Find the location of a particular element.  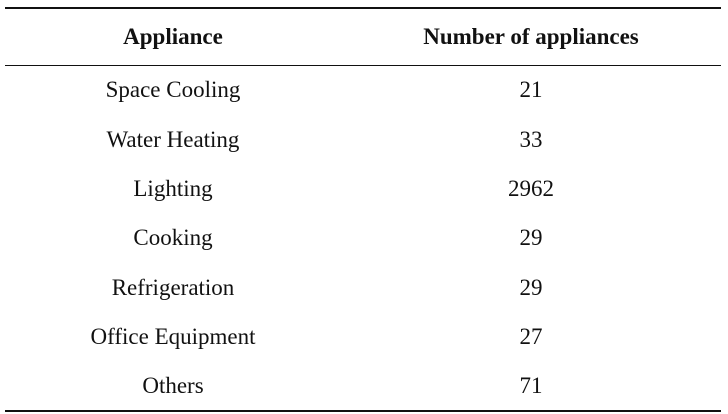

header-row: Appliance Number of appliances is located at coordinates (363, 37).